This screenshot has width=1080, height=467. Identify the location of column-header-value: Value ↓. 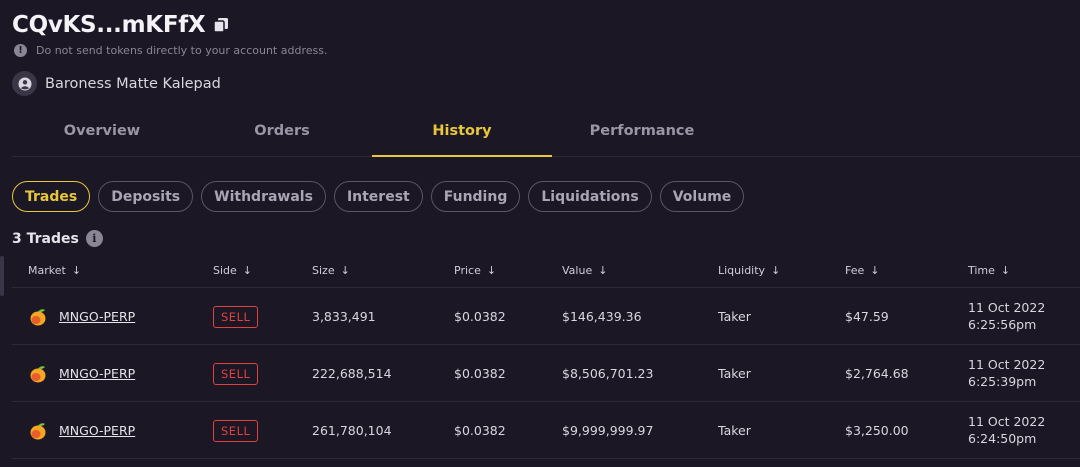
(584, 270).